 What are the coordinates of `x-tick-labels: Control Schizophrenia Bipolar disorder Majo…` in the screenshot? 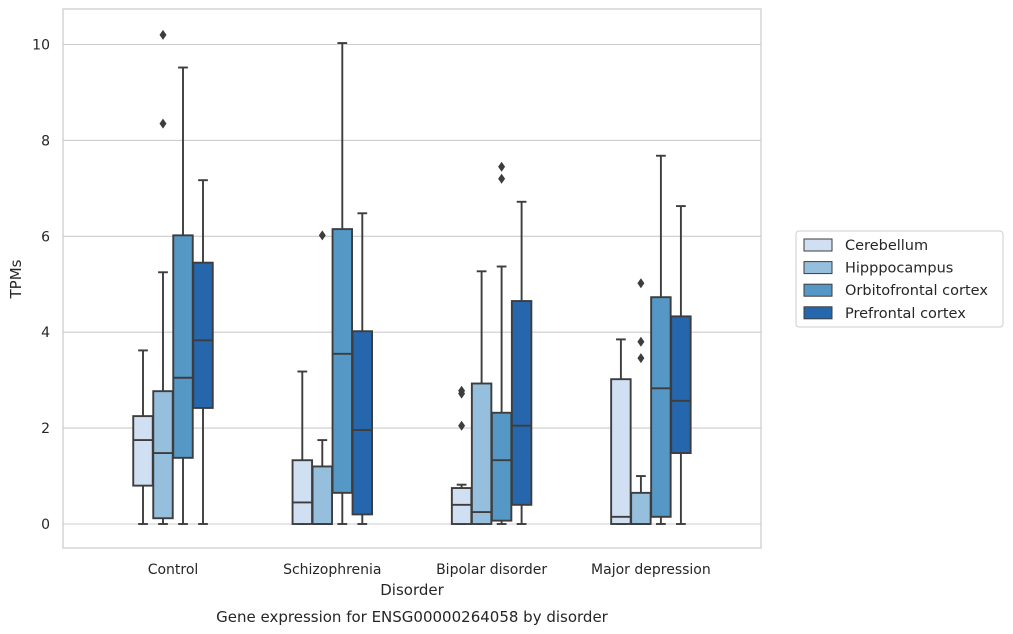 It's located at (429, 570).